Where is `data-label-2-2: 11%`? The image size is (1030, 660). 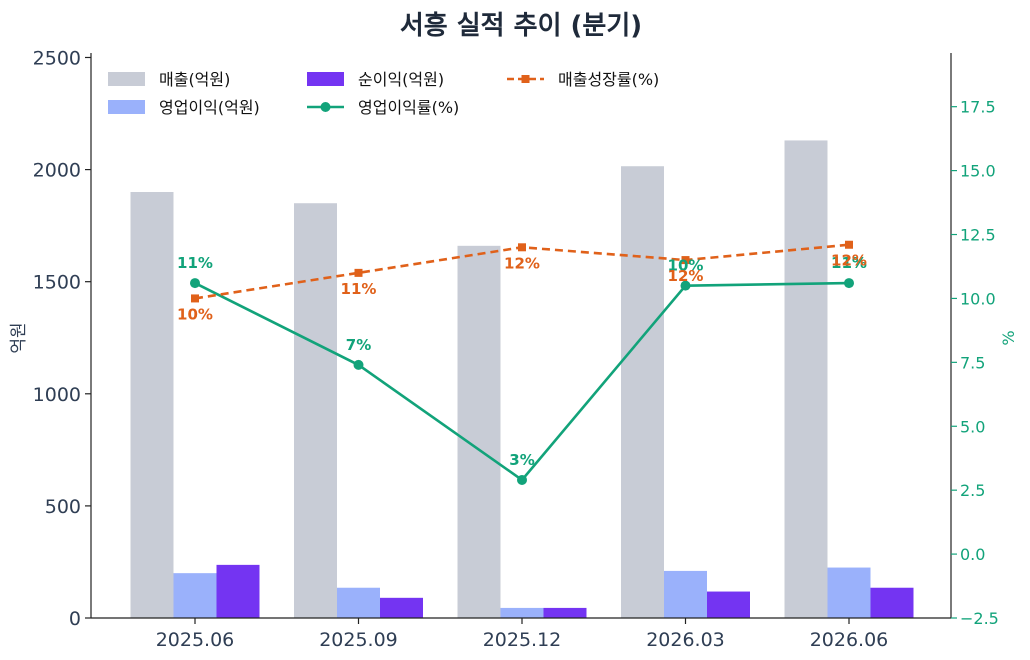 data-label-2-2: 11% is located at coordinates (359, 289).